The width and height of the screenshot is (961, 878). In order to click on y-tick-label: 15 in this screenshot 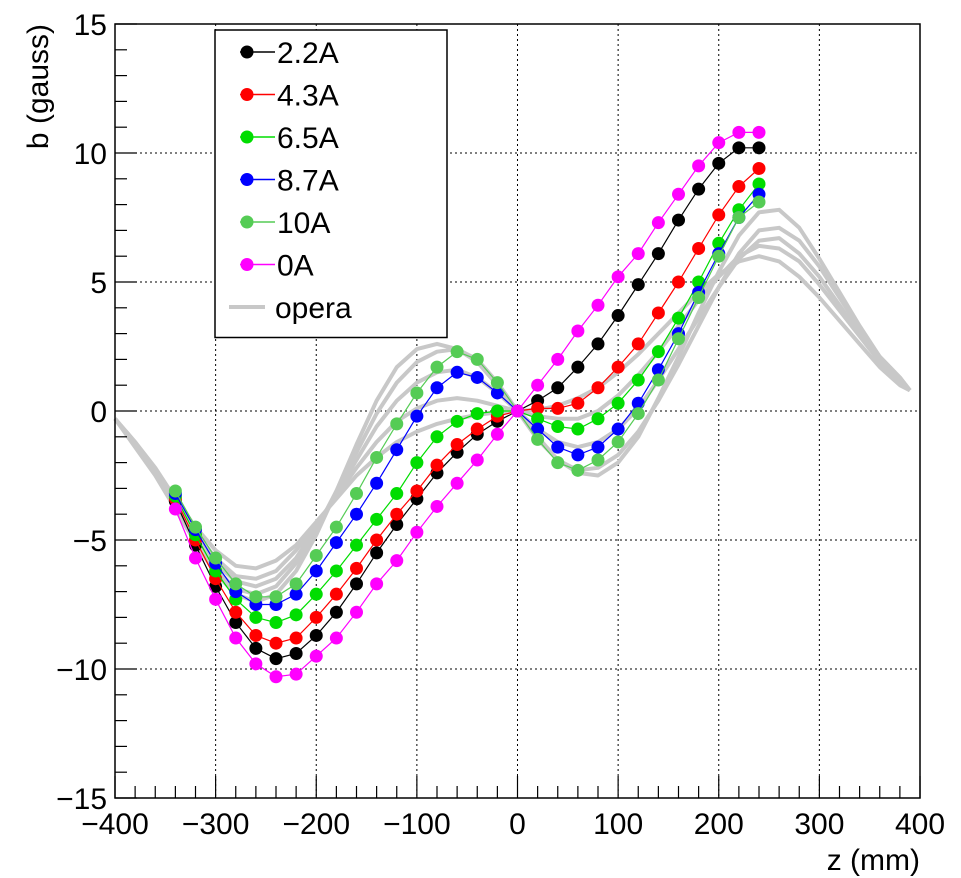, I will do `click(90, 25)`.